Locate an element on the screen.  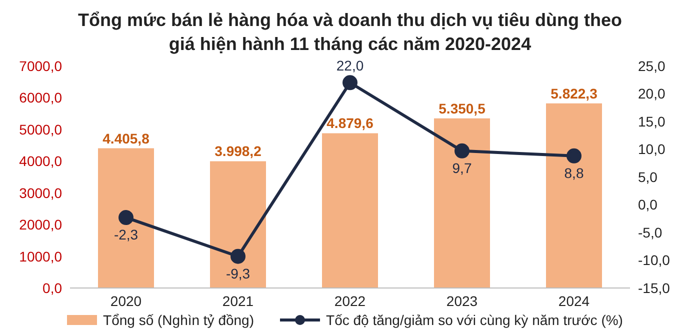
y-tick-label: 2000,0 is located at coordinates (40, 224).